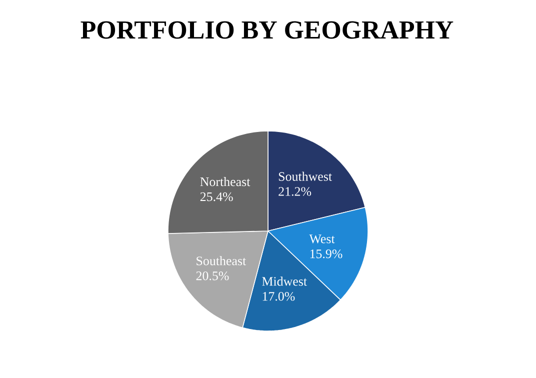 The width and height of the screenshot is (536, 378). I want to click on slice-label: Southwest, so click(305, 176).